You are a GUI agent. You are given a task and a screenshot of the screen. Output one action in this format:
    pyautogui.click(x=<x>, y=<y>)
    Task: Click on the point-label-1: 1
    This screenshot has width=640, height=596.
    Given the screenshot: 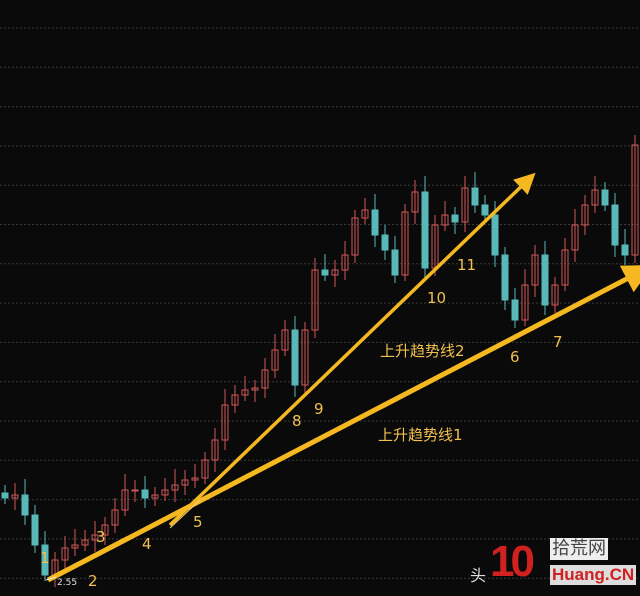 What is the action you would take?
    pyautogui.click(x=45, y=558)
    